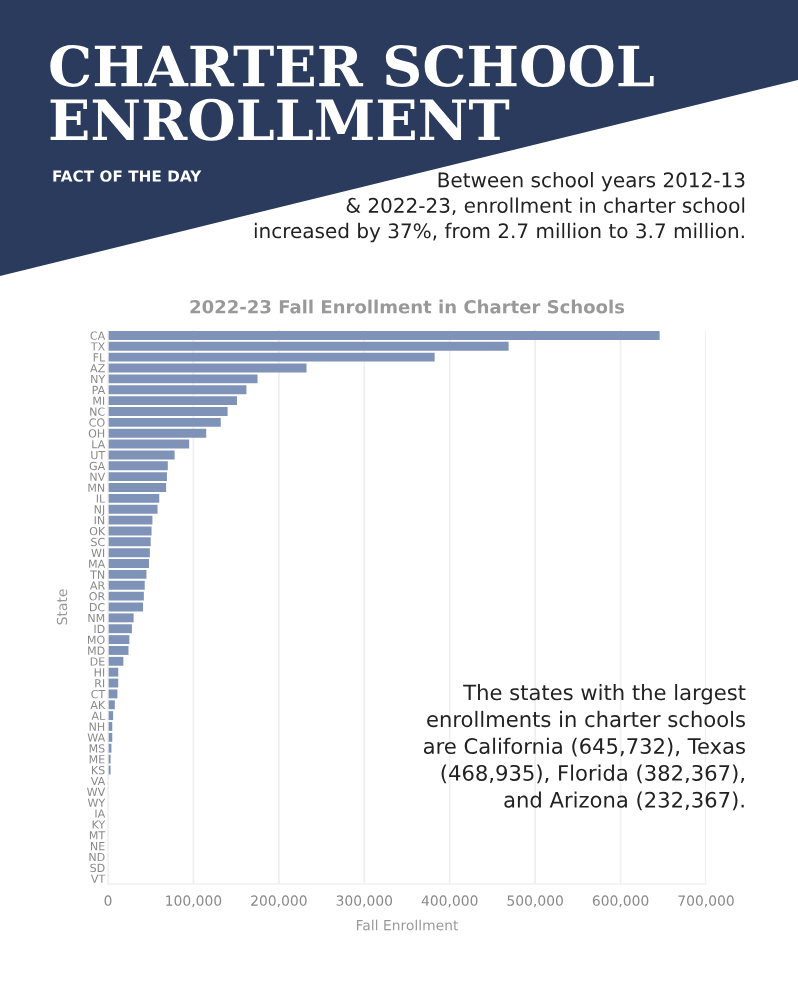 The image size is (798, 1002). I want to click on text: CHARTER SCHOOL ENROLLMENT, so click(352, 92).